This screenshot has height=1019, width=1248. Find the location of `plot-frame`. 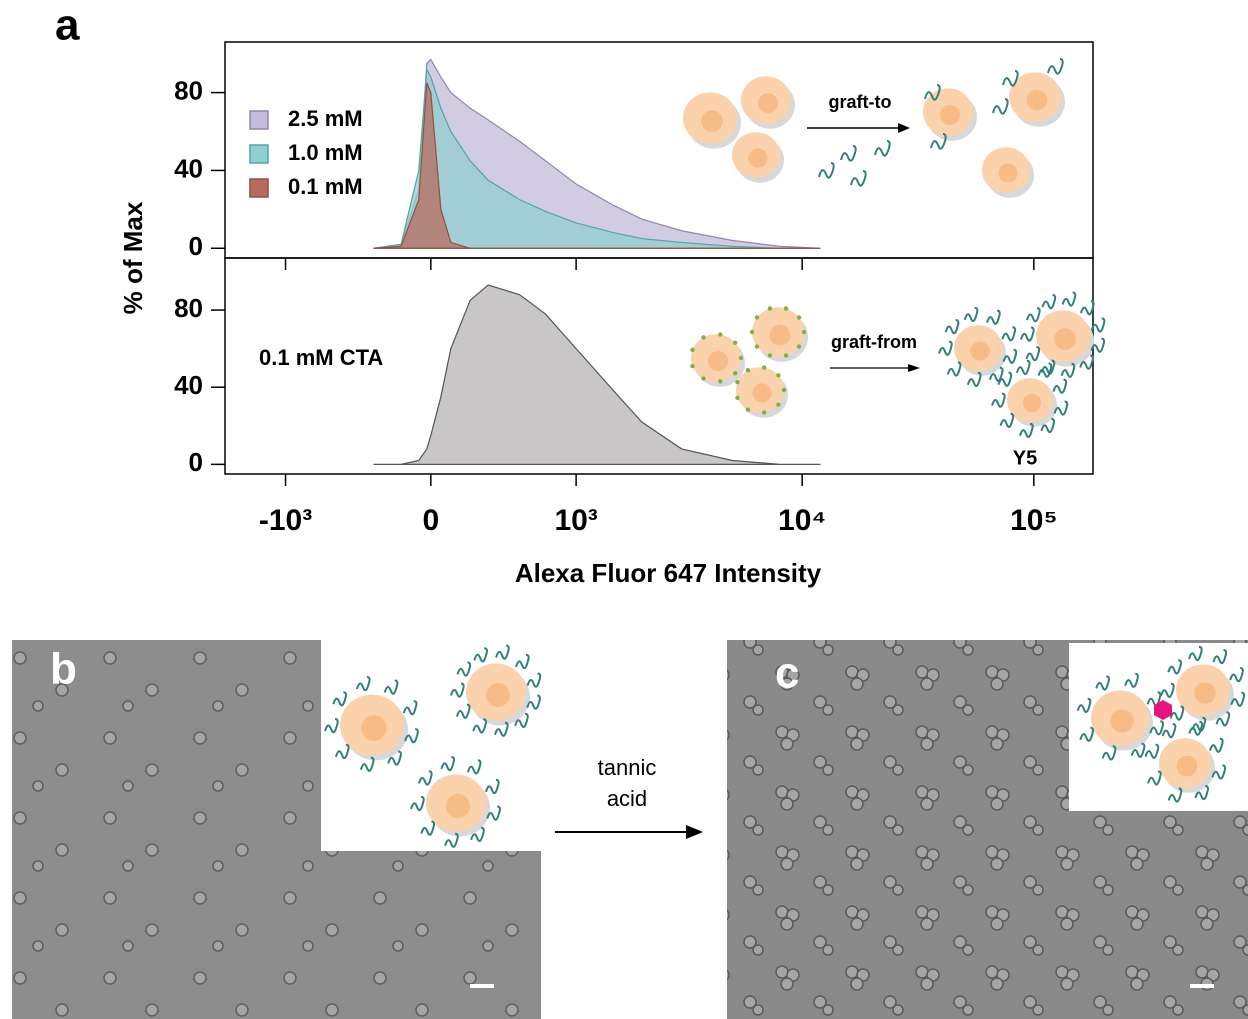

plot-frame is located at coordinates (659, 366).